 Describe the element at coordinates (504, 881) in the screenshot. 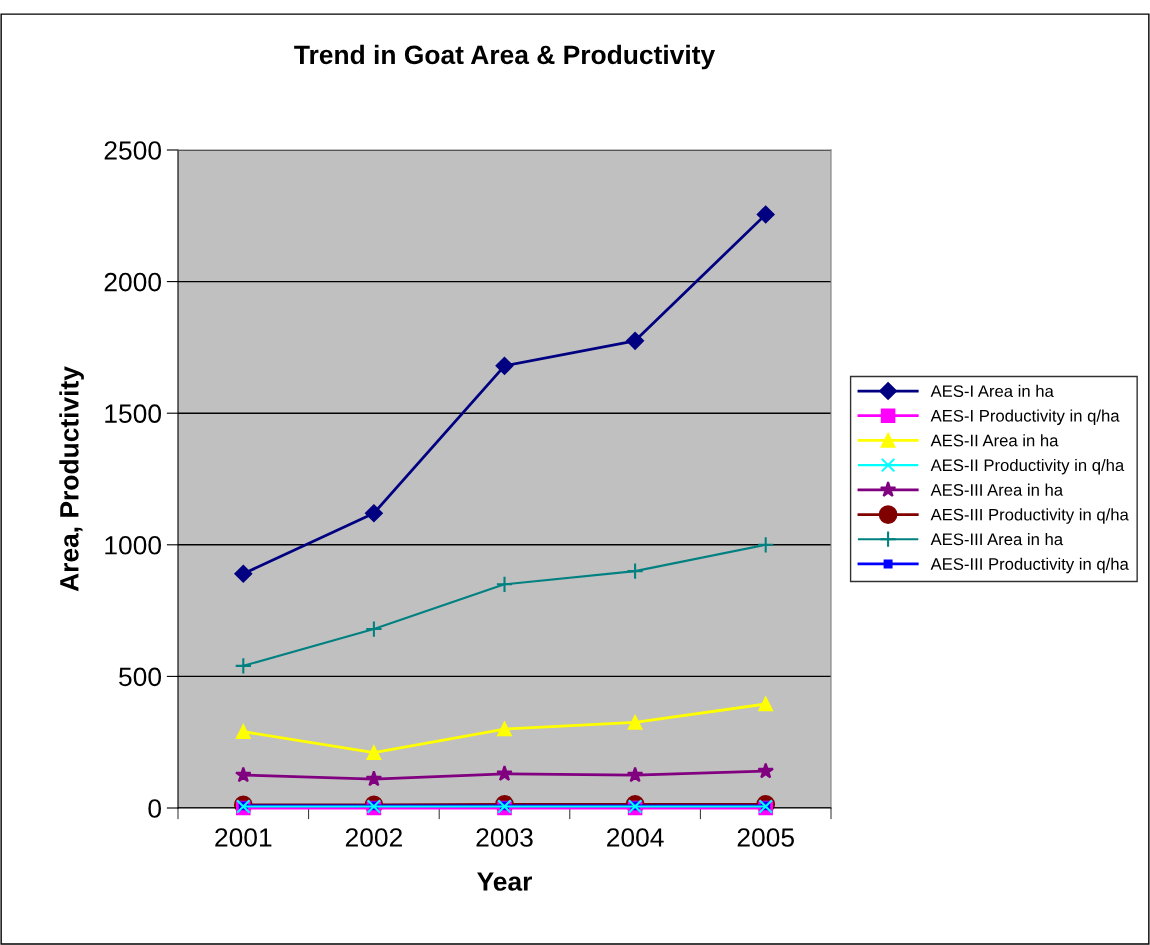

I see `x-axis-title: Year` at that location.